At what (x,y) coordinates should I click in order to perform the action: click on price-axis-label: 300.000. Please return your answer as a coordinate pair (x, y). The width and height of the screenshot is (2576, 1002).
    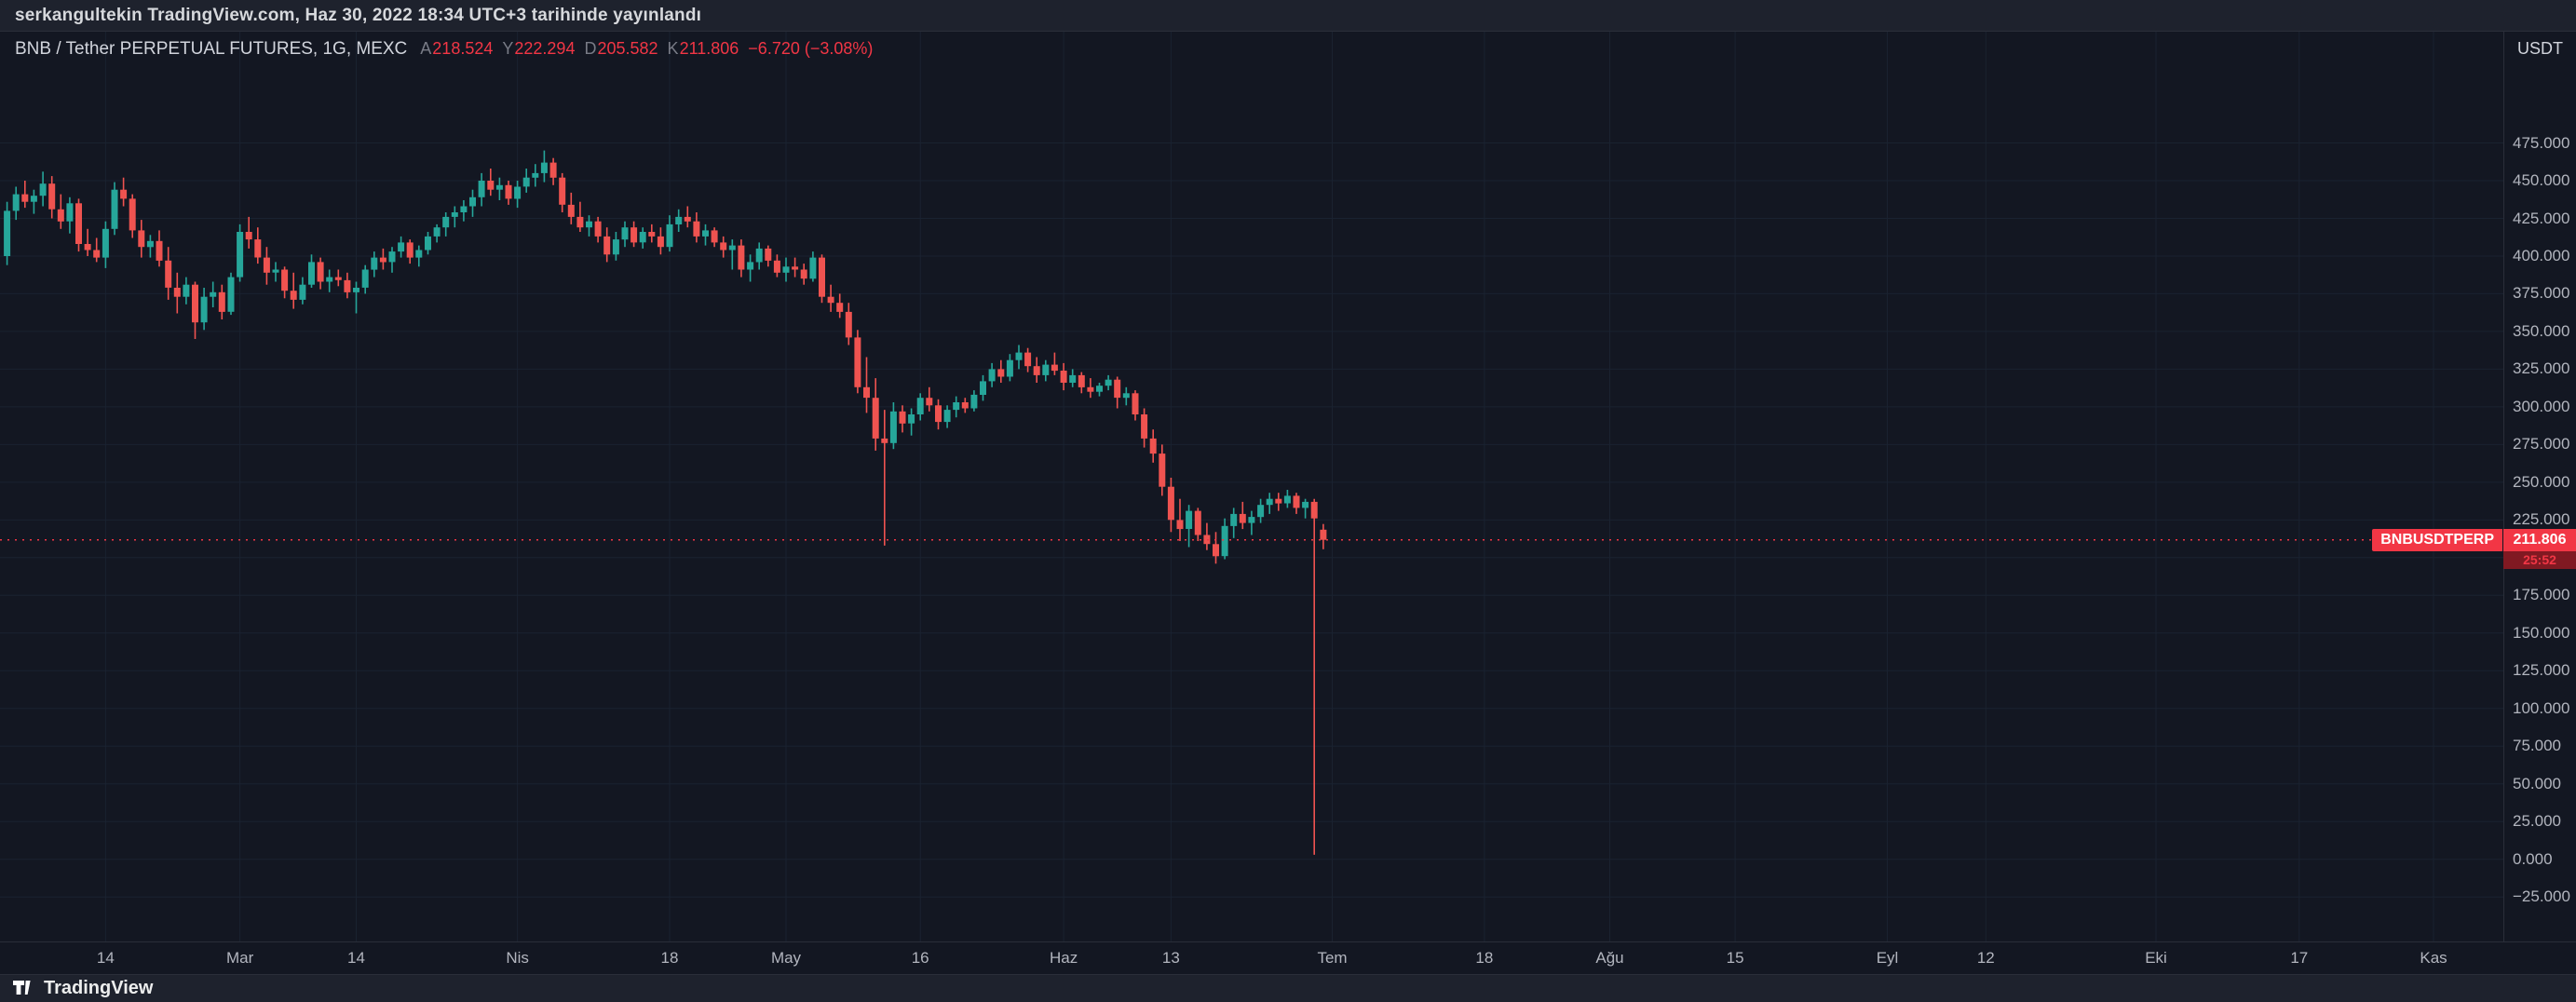
    Looking at the image, I should click on (2541, 406).